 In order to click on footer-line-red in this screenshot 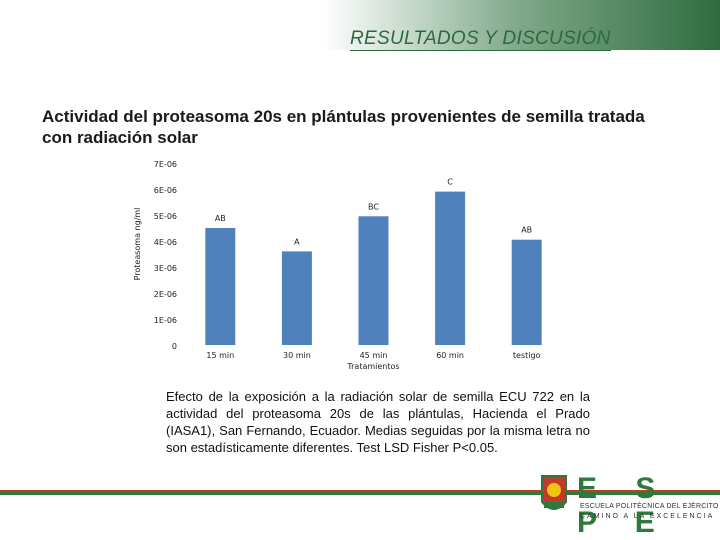, I will do `click(360, 491)`.